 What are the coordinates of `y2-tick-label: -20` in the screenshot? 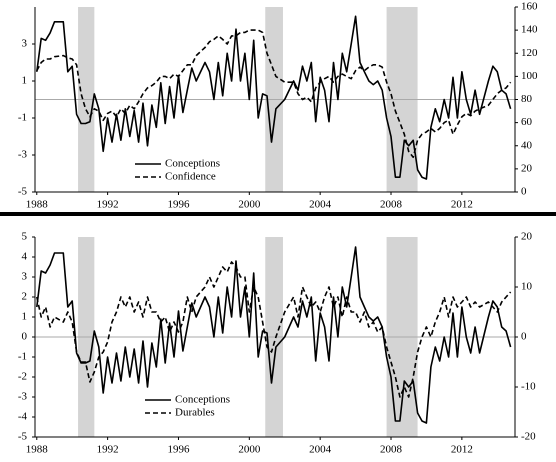 It's located at (528, 437).